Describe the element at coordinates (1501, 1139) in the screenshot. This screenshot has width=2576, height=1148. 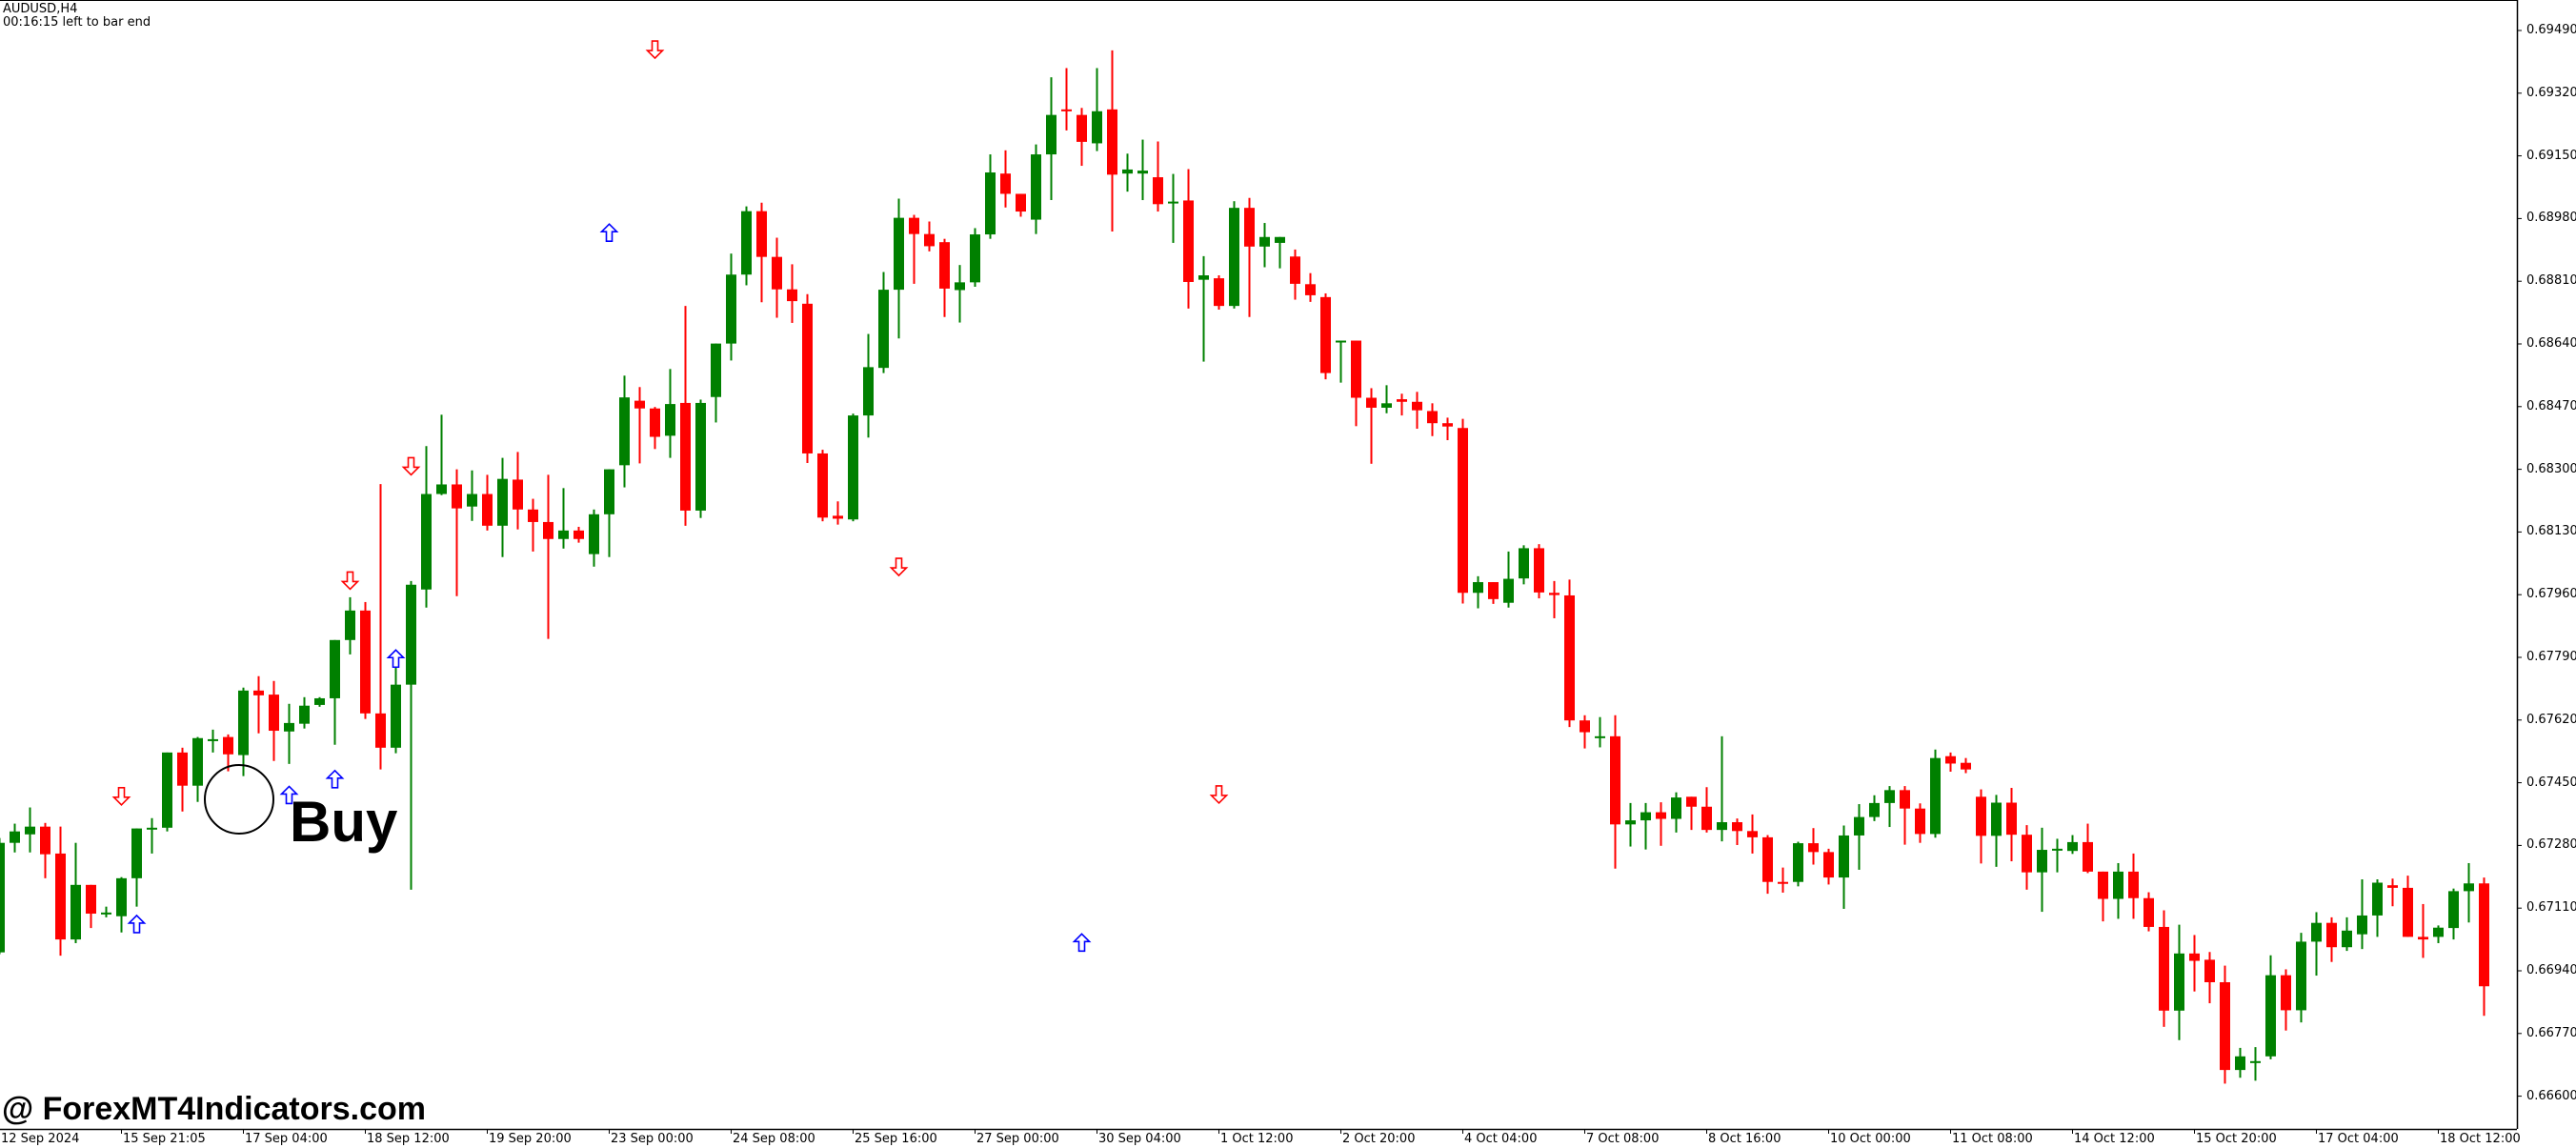
I see `time-tick-label: 4 Oct 04:00` at that location.